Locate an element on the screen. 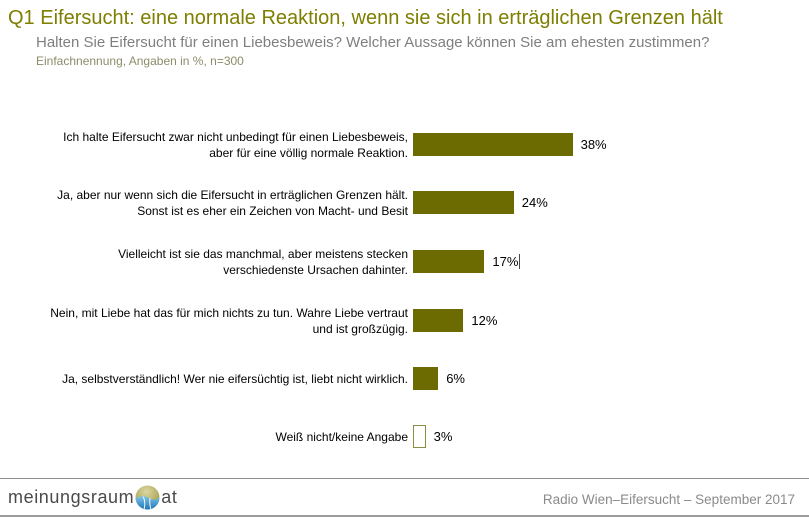 This screenshot has height=518, width=809. bar-value-label: 6% is located at coordinates (455, 378).